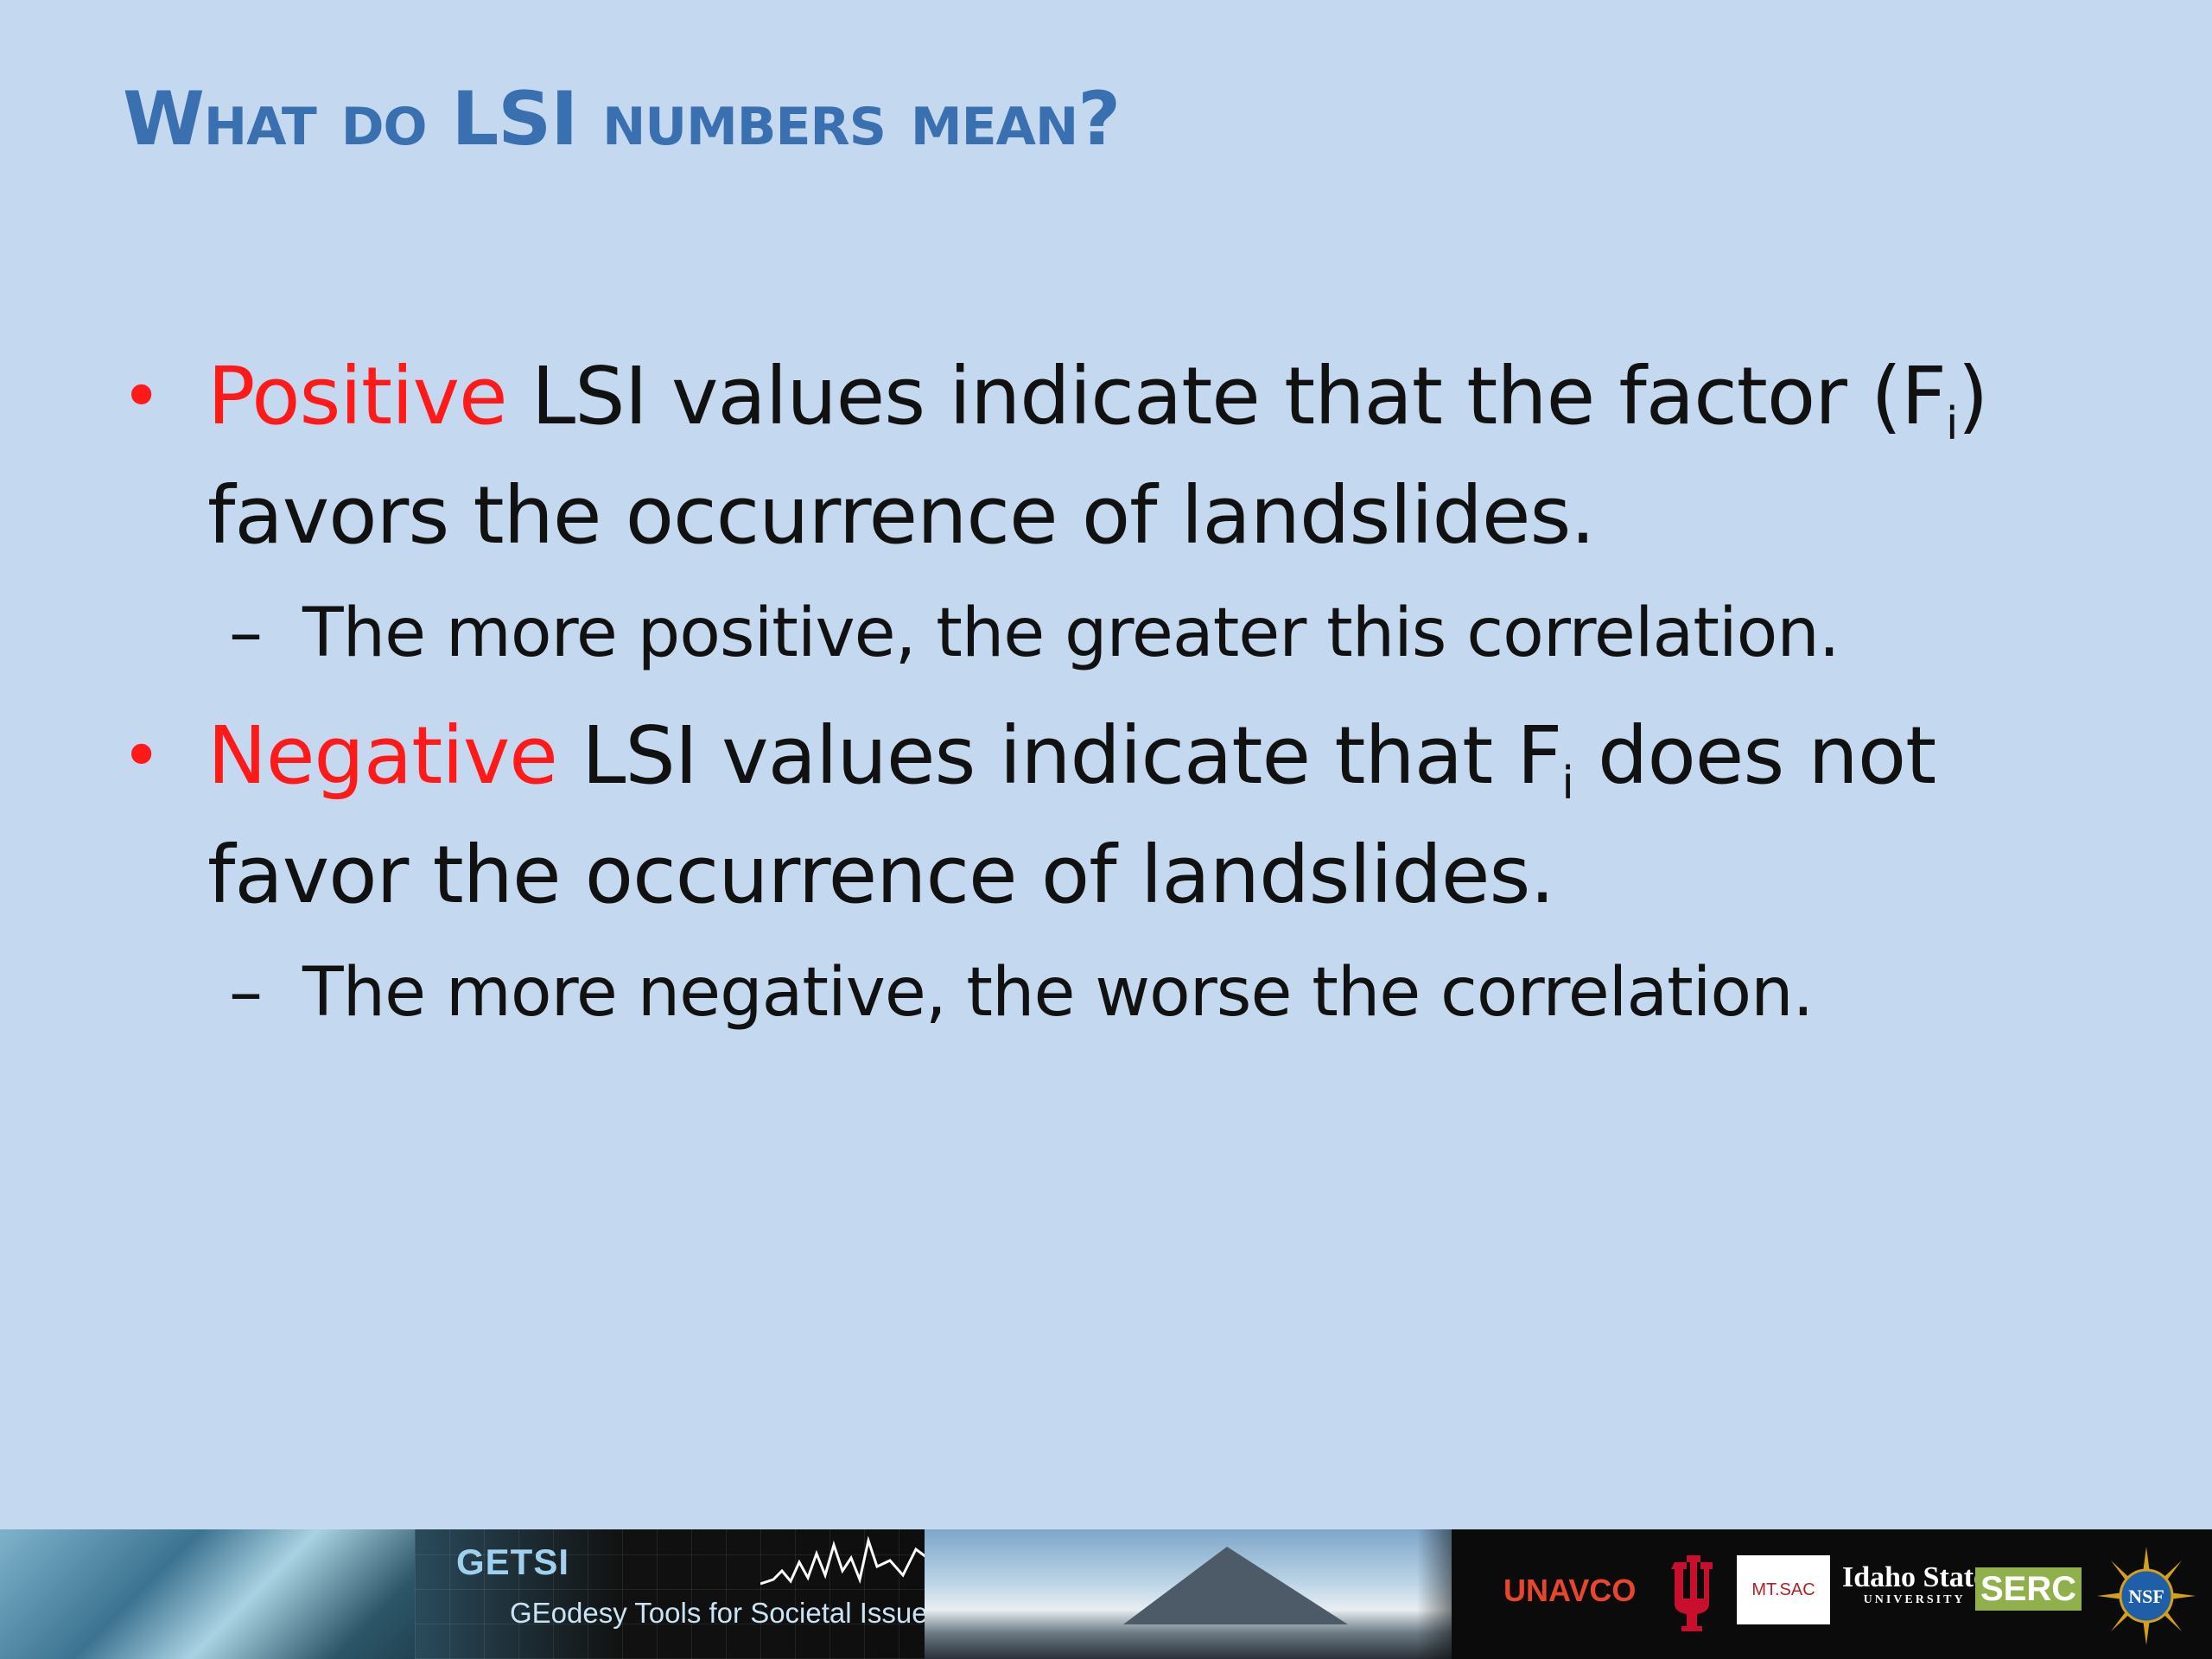  I want to click on idaho-state-logo: Idaho State UNIVERSITY, so click(1914, 1584).